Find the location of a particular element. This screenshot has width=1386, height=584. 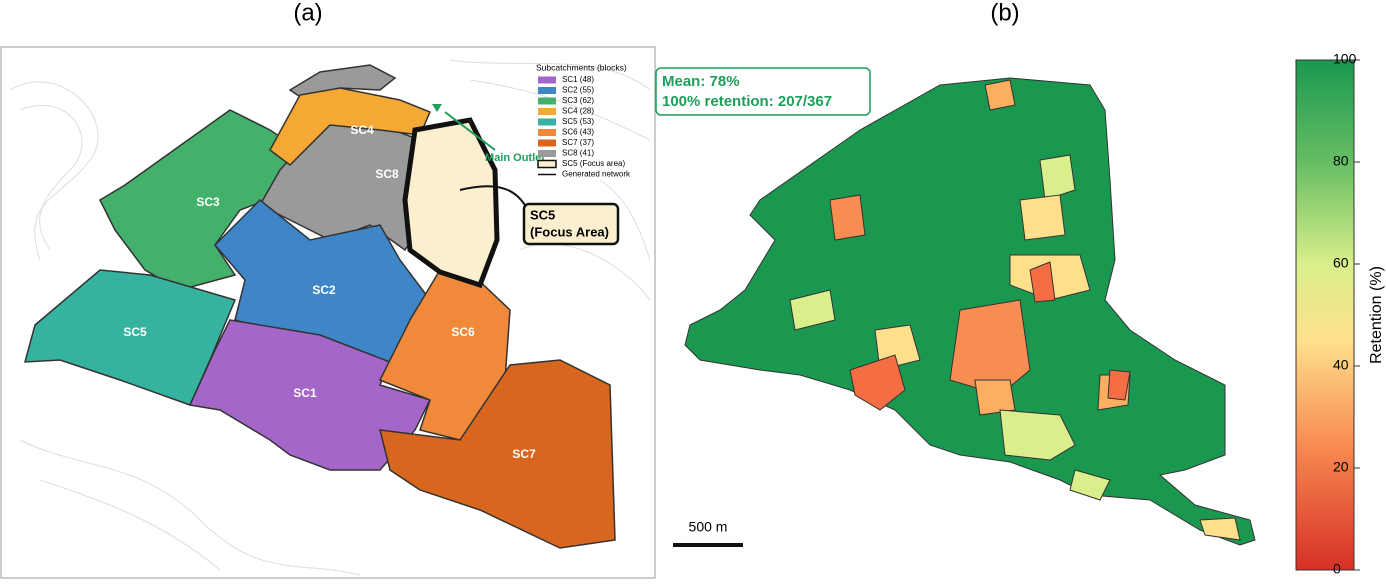

focus-label: SC5 is located at coordinates (542, 214).